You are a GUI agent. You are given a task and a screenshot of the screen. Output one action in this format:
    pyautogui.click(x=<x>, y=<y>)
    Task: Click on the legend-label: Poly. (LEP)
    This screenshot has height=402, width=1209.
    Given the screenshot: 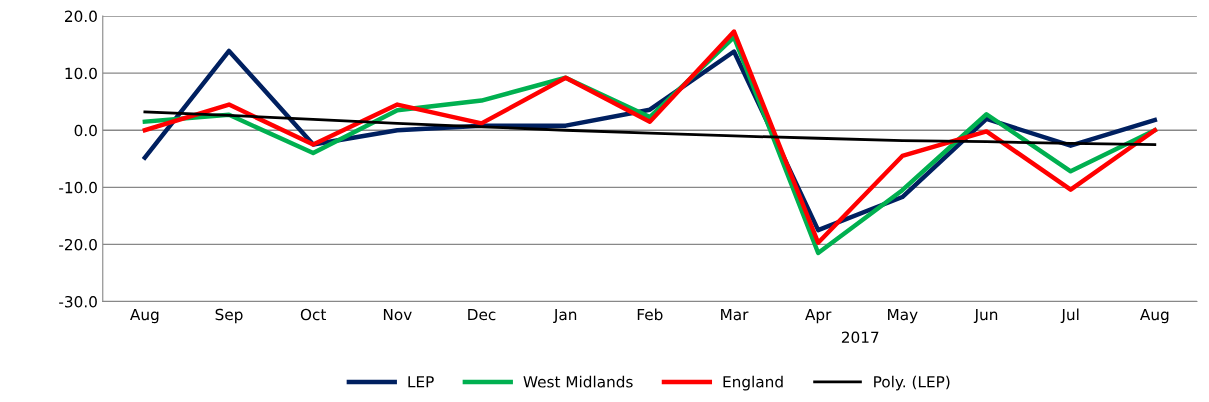 What is the action you would take?
    pyautogui.click(x=912, y=383)
    